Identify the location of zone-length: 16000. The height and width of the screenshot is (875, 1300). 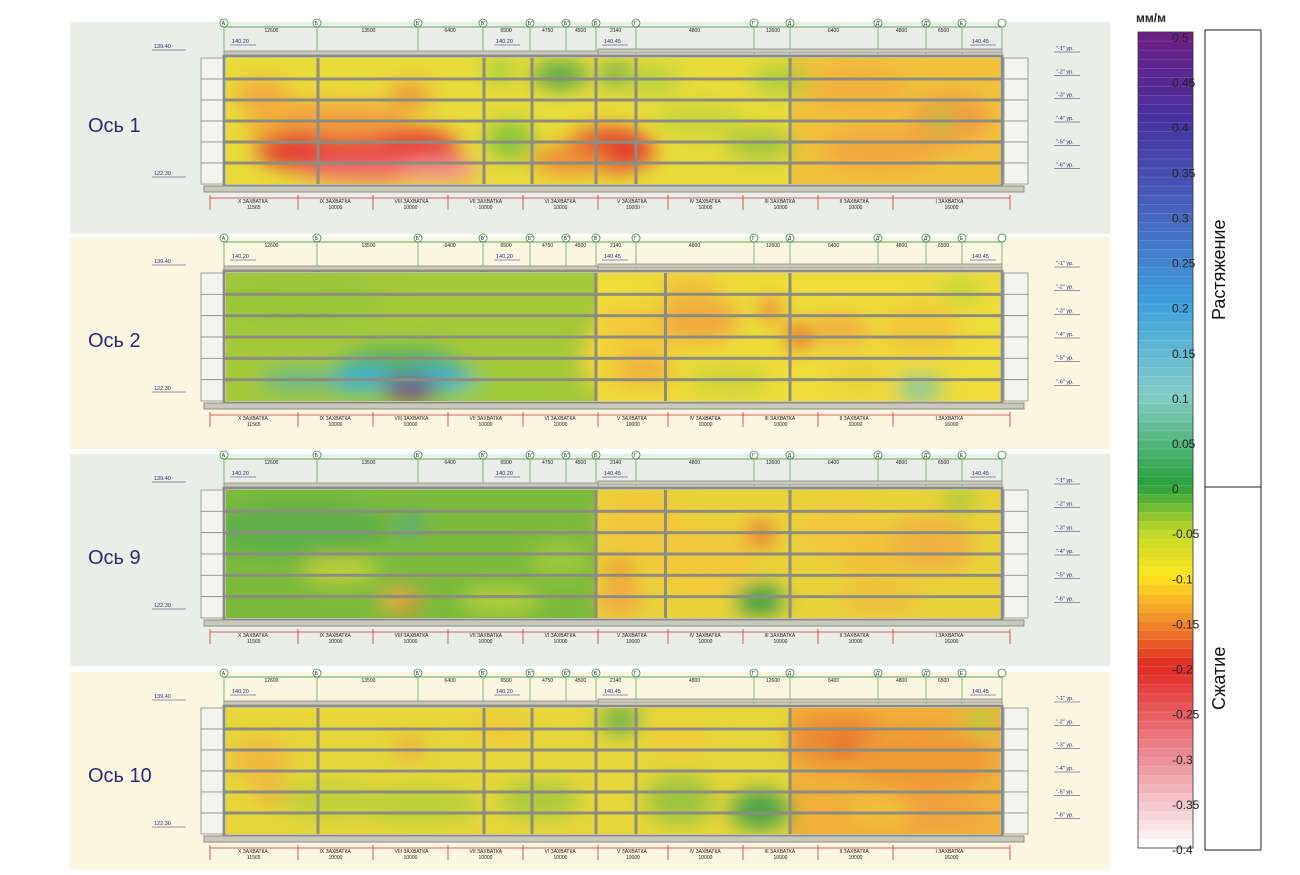
(952, 425).